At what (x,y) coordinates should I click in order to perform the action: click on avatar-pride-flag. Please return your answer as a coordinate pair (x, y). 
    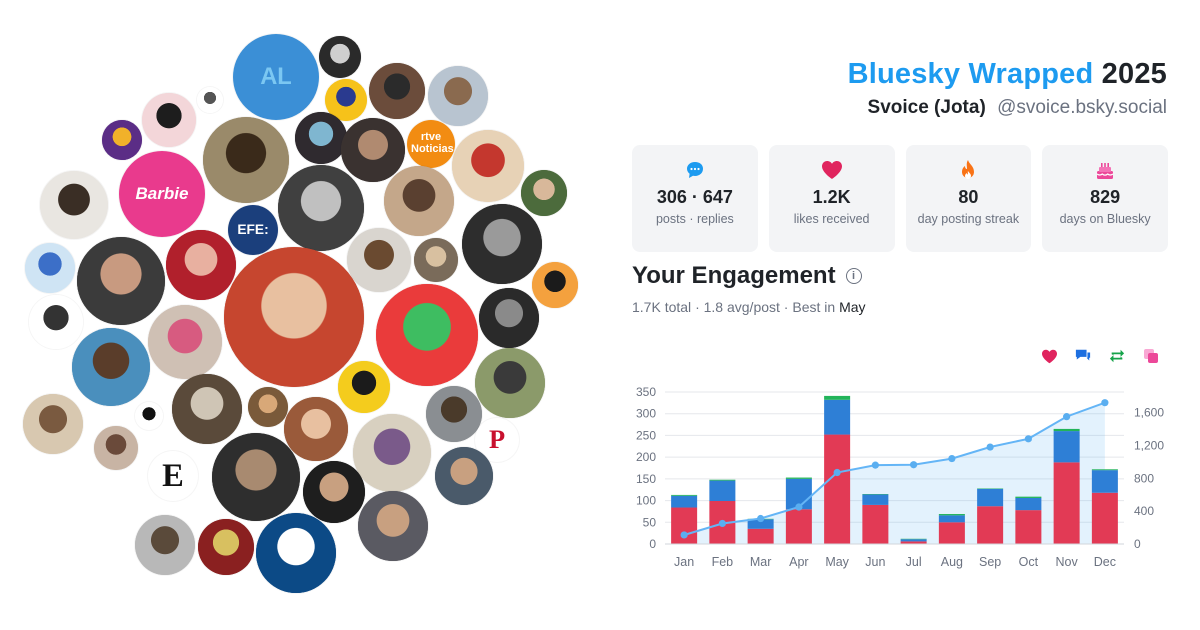
    Looking at the image, I should click on (555, 285).